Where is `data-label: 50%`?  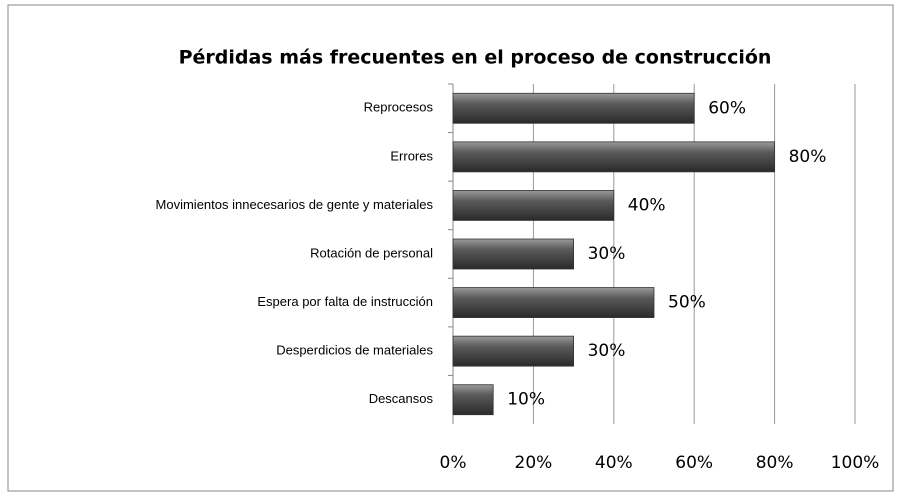 data-label: 50% is located at coordinates (687, 303).